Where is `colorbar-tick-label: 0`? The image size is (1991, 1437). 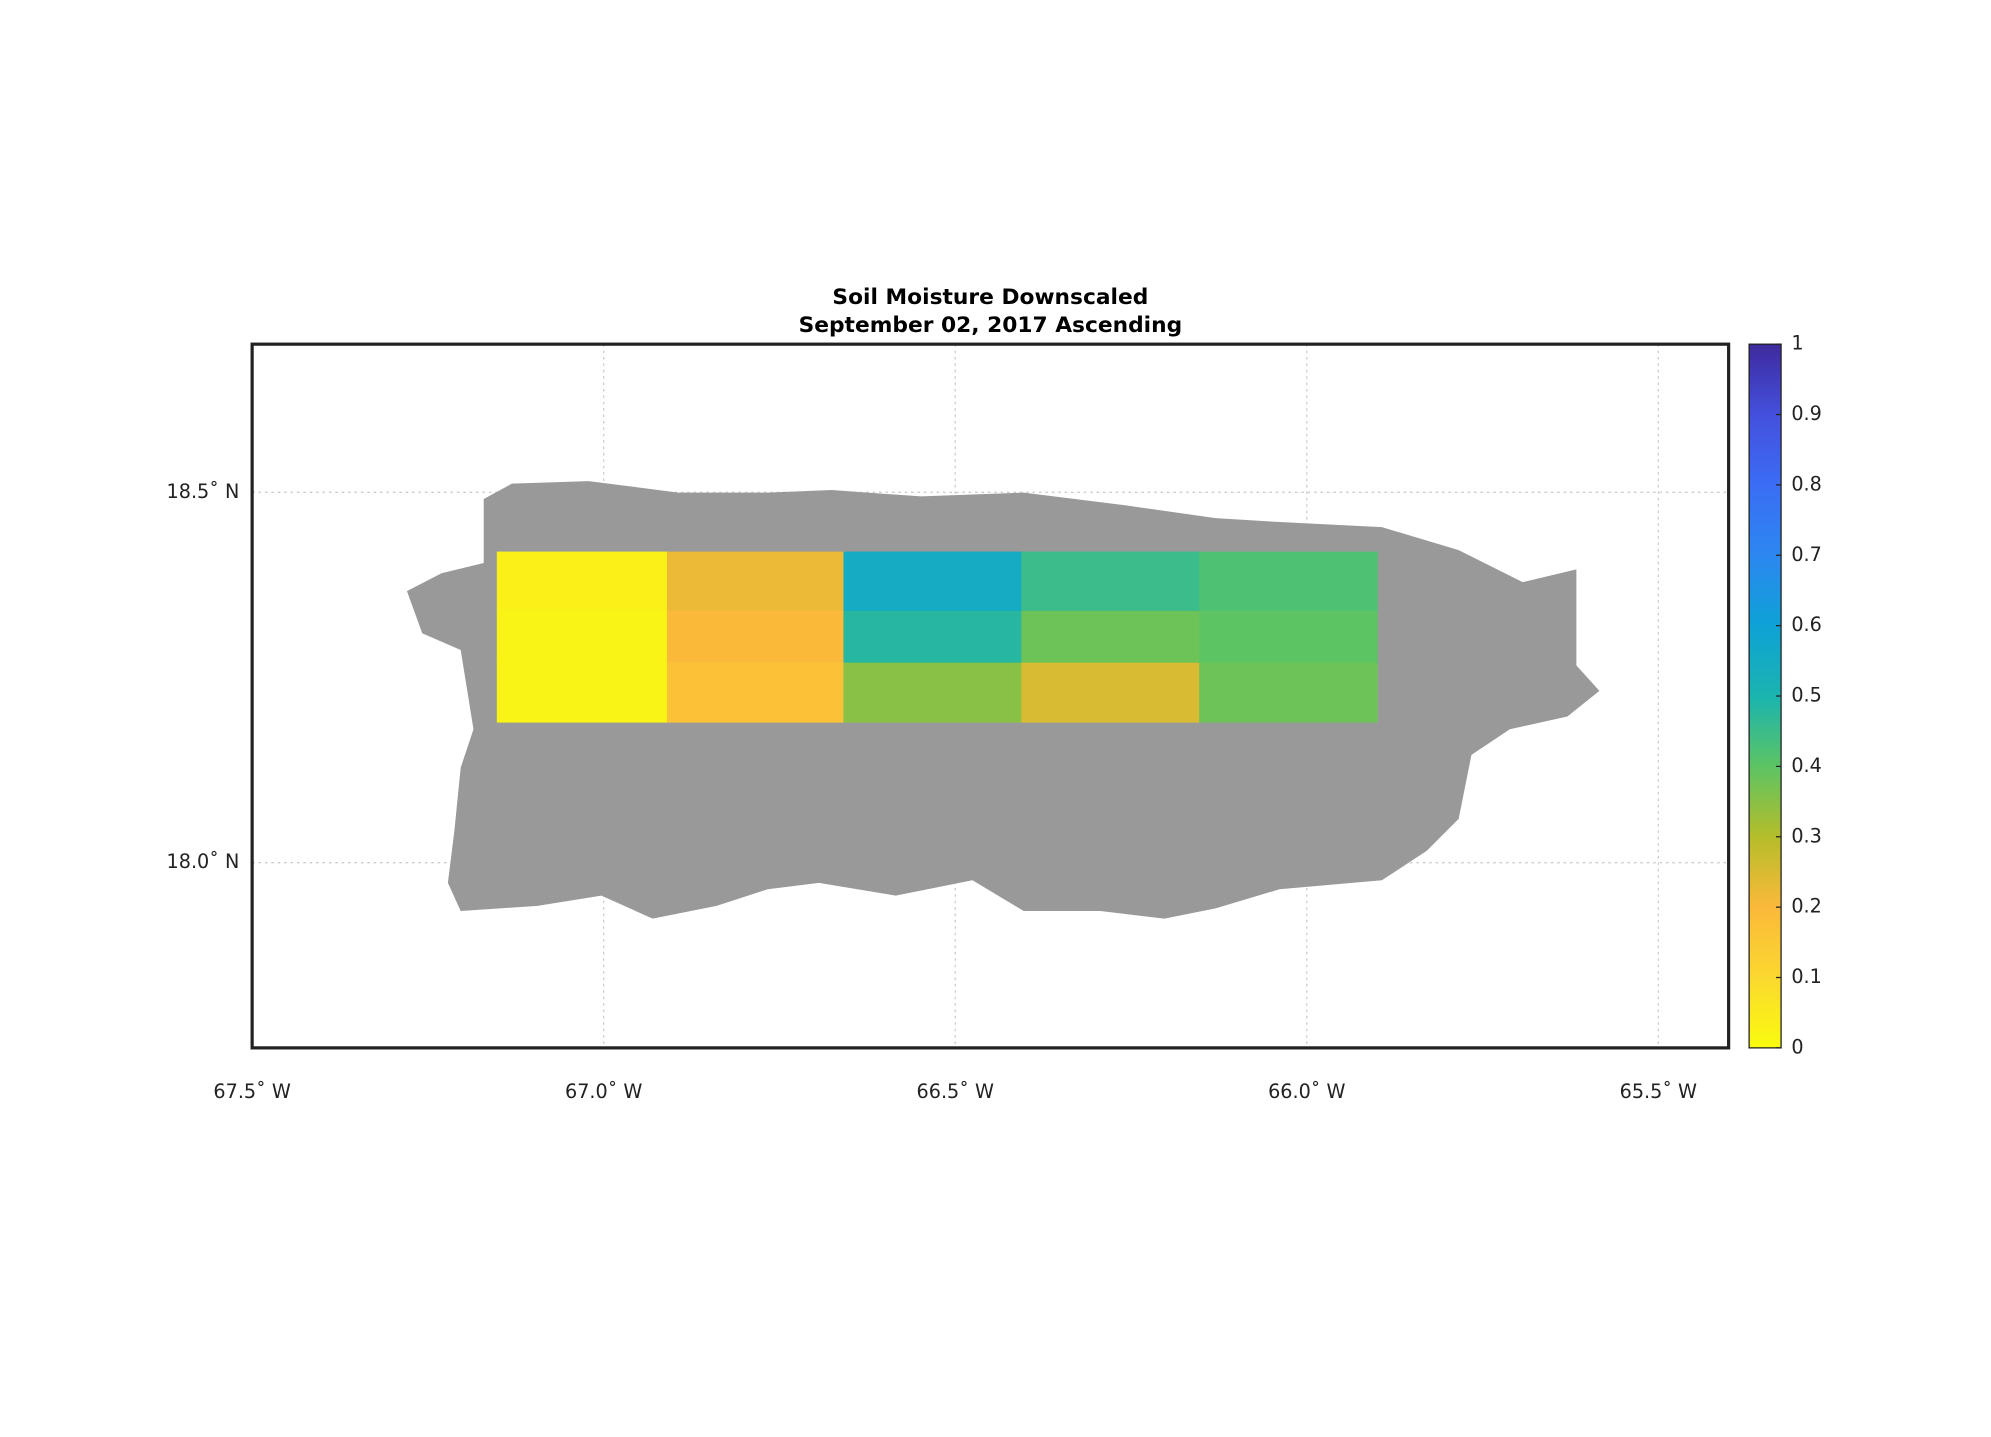 colorbar-tick-label: 0 is located at coordinates (1797, 1046).